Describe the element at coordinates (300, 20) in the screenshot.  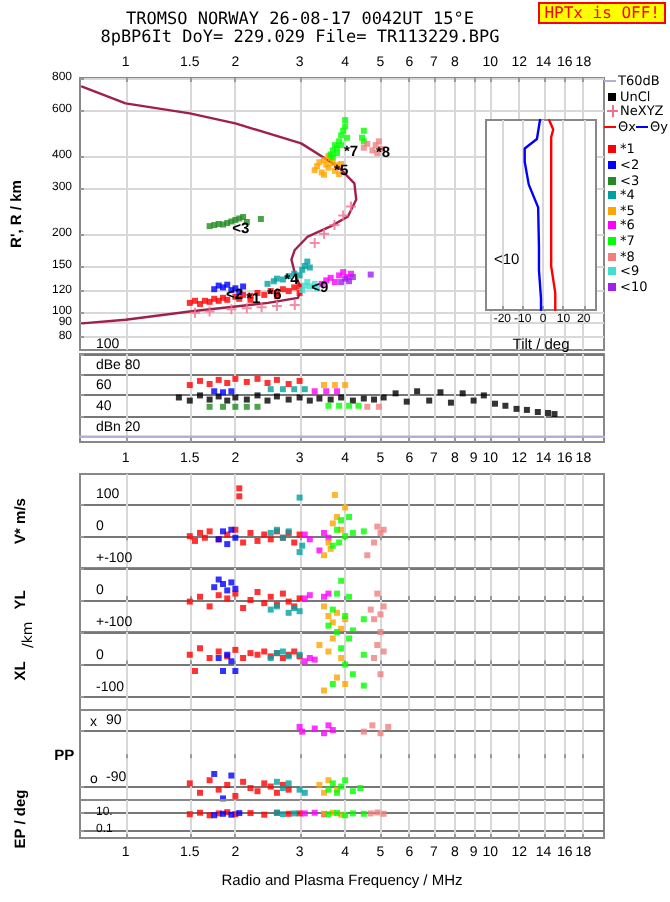
I see `chart-title: TROMSO NORWAY 26-08-17 0042UT 15°E` at that location.